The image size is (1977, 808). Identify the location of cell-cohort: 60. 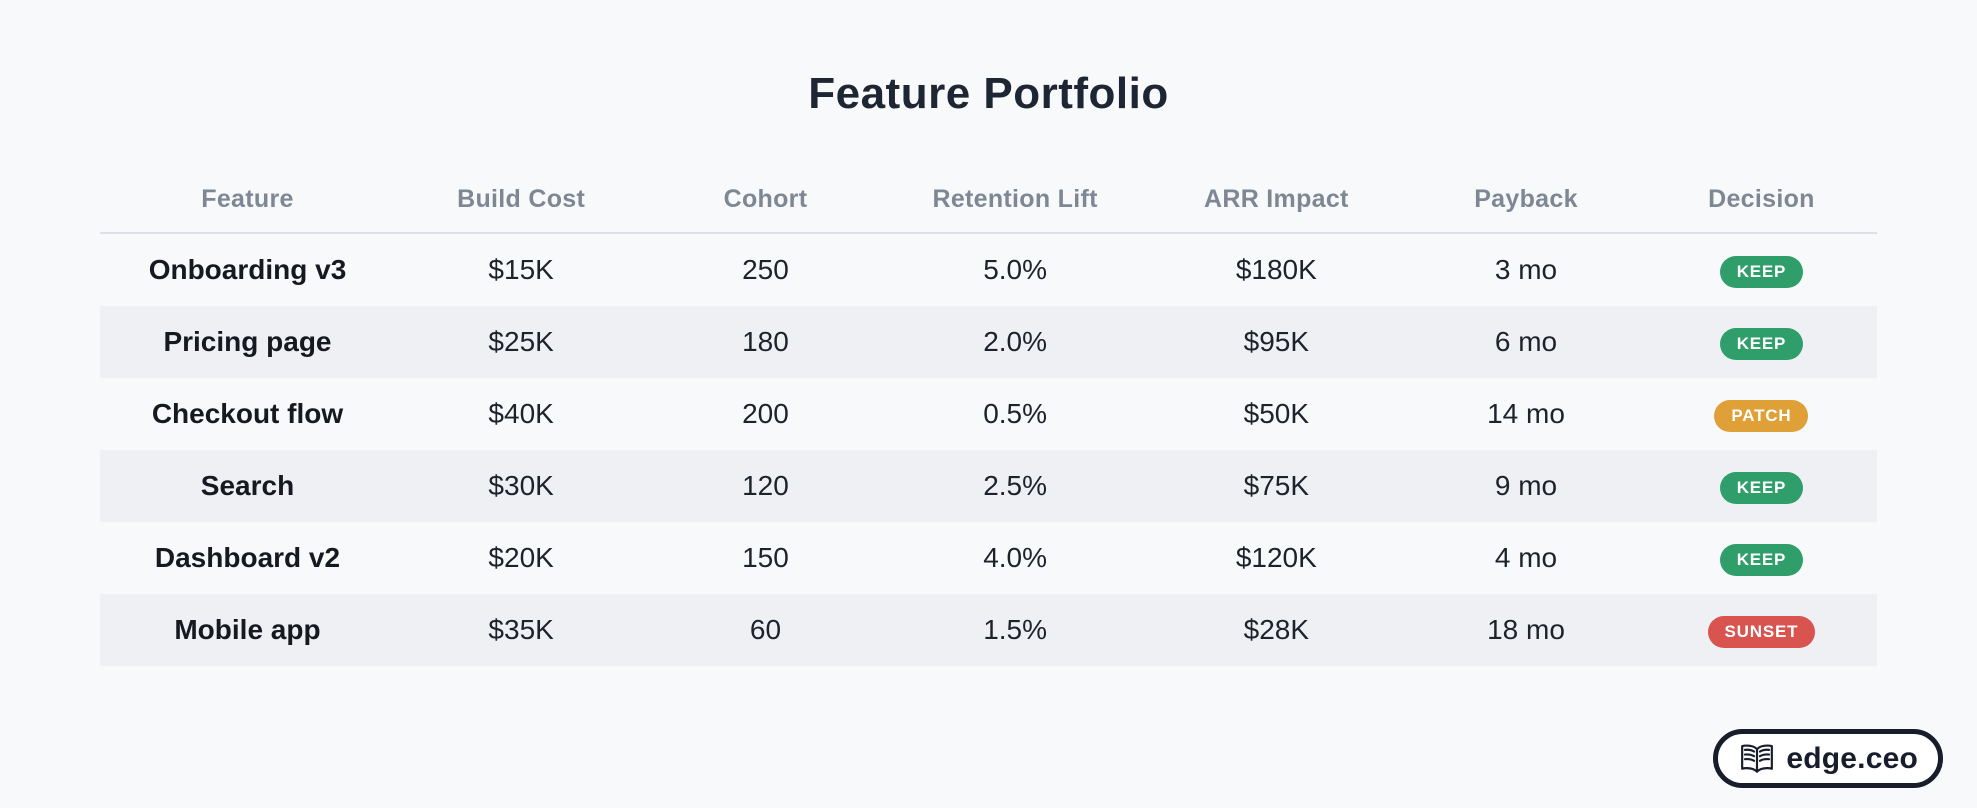
(765, 630).